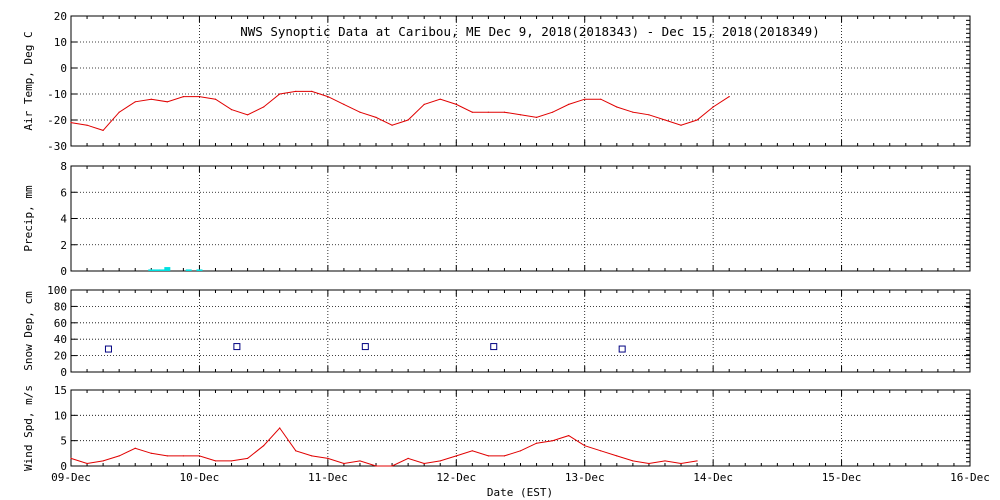 The image size is (1000, 500). I want to click on y-tick-label: 2, so click(63, 245).